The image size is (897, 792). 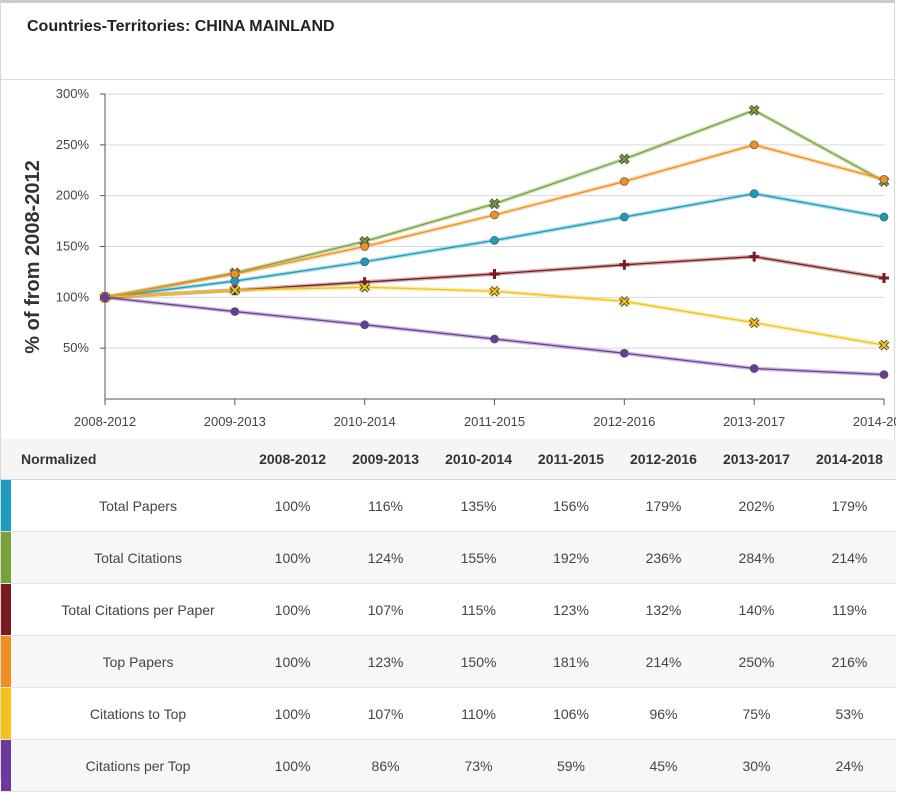 I want to click on y-tick-label: 50%, so click(x=76, y=347).